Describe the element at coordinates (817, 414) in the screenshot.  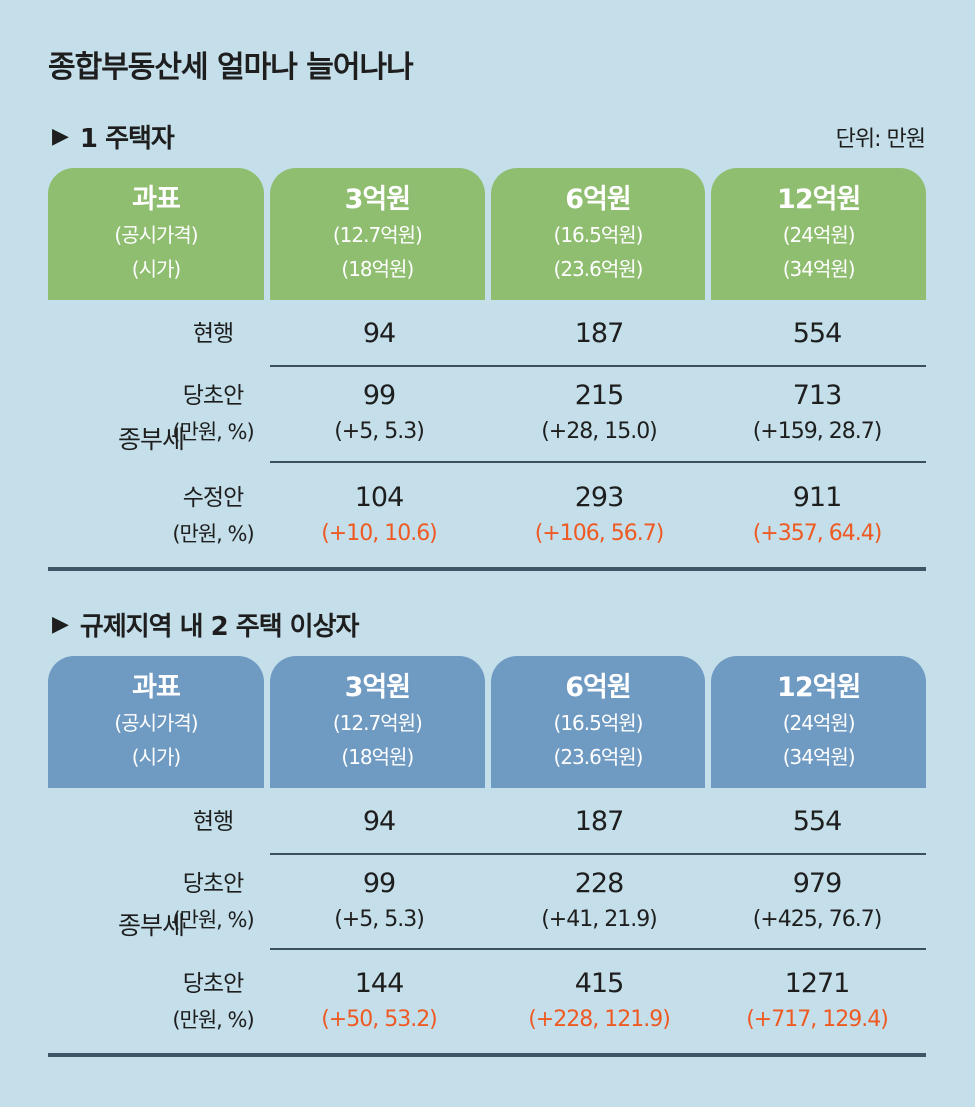
I see `table-cell: 713 (+159, 28.7)` at that location.